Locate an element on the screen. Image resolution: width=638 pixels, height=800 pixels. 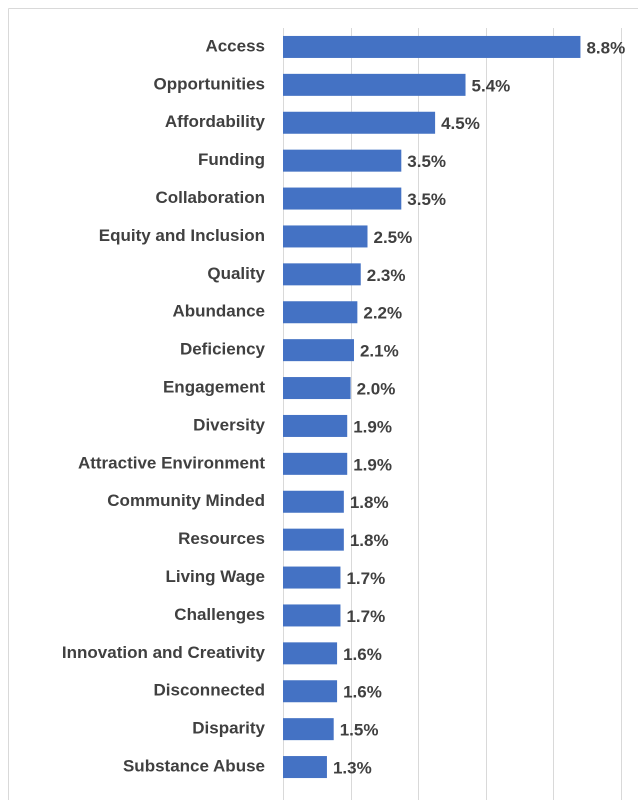
category-label: Challenges is located at coordinates (219, 614).